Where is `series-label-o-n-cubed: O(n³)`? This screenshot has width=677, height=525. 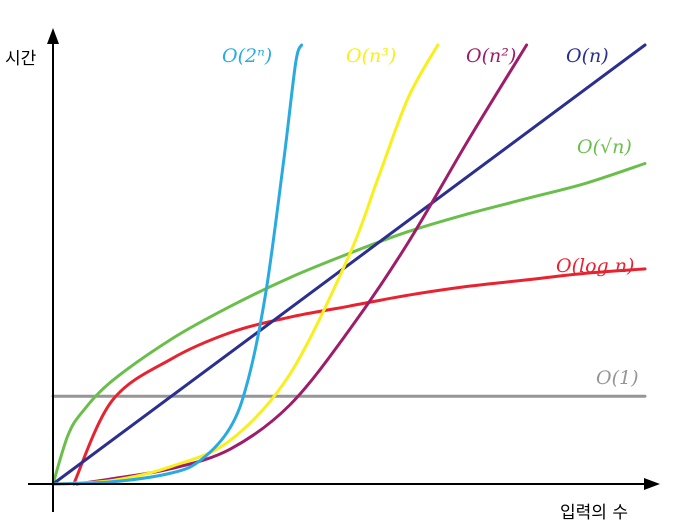 series-label-o-n-cubed: O(n³) is located at coordinates (371, 56).